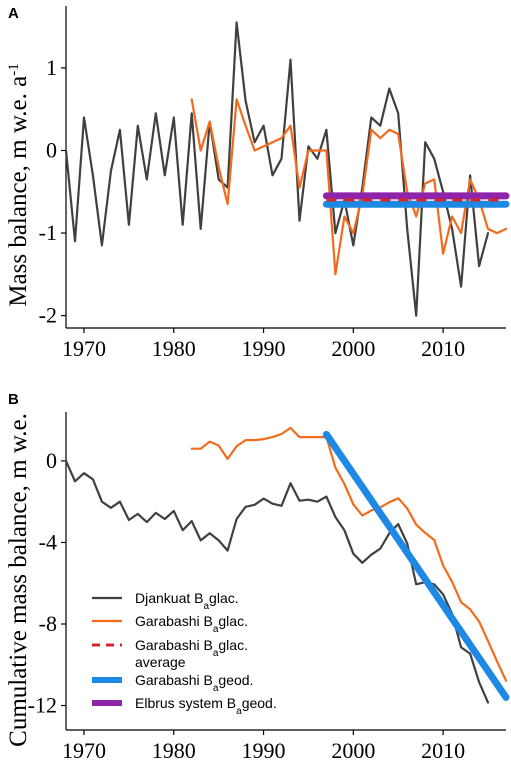 Image resolution: width=511 pixels, height=781 pixels. I want to click on legend-label-3: Garabashi Bageod., so click(194, 683).